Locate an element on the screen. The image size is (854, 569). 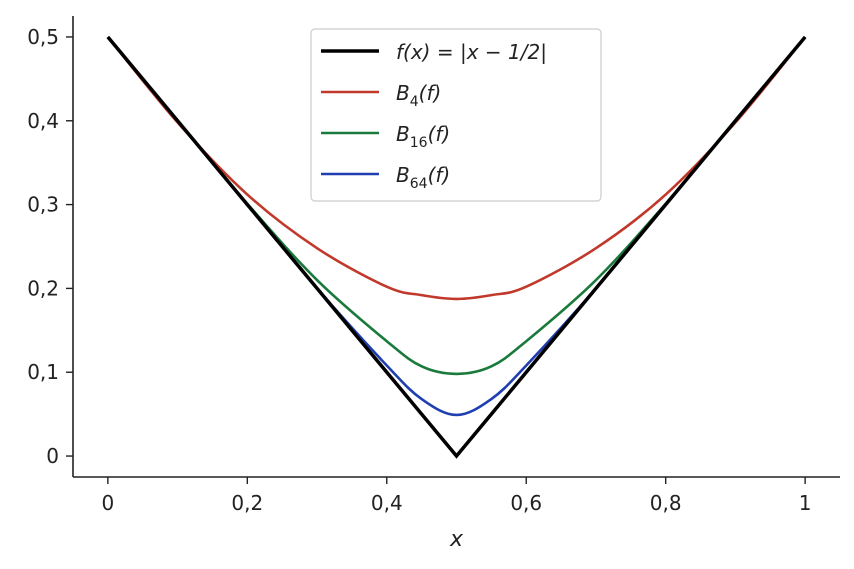
legend-entry-label: f(x) = |x − 1/2| is located at coordinates (471, 52).